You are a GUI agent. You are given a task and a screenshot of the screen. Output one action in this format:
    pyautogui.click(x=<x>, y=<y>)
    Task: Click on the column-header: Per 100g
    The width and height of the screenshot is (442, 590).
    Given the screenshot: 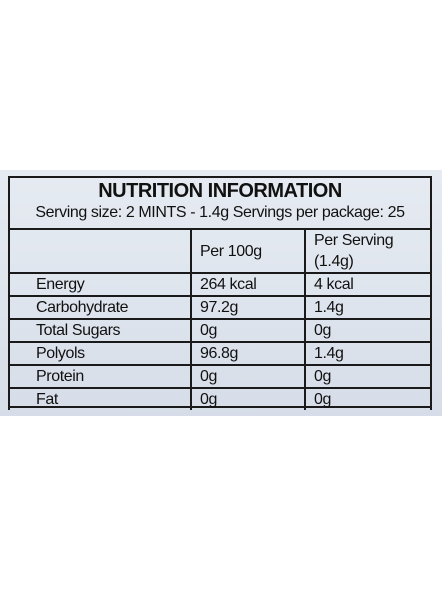 What is the action you would take?
    pyautogui.click(x=248, y=251)
    